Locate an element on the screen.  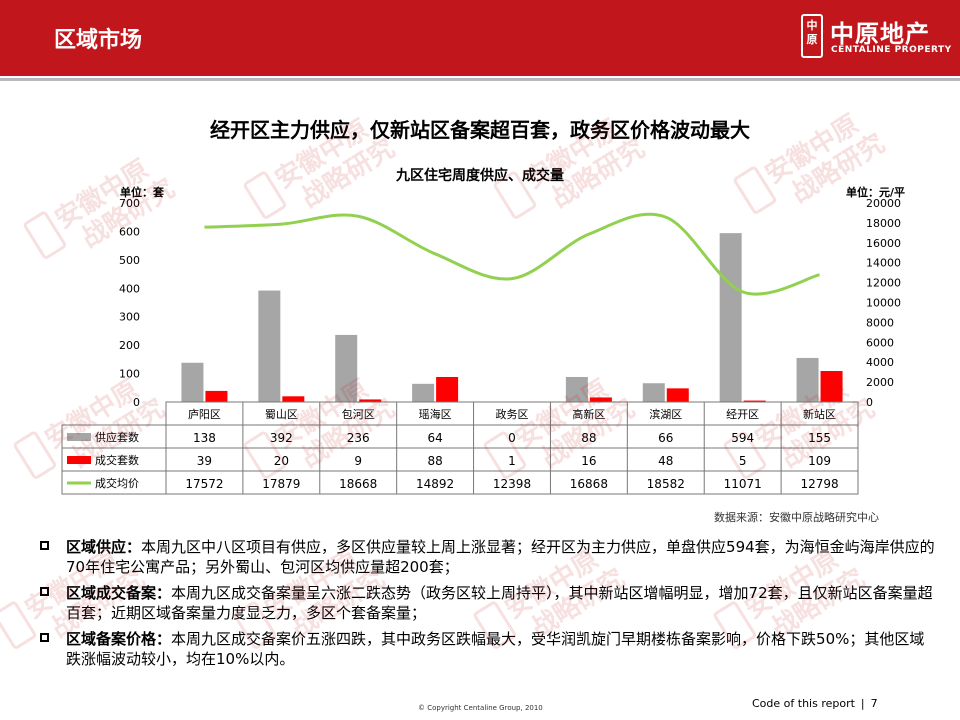
table-cell-value: 109 is located at coordinates (819, 461).